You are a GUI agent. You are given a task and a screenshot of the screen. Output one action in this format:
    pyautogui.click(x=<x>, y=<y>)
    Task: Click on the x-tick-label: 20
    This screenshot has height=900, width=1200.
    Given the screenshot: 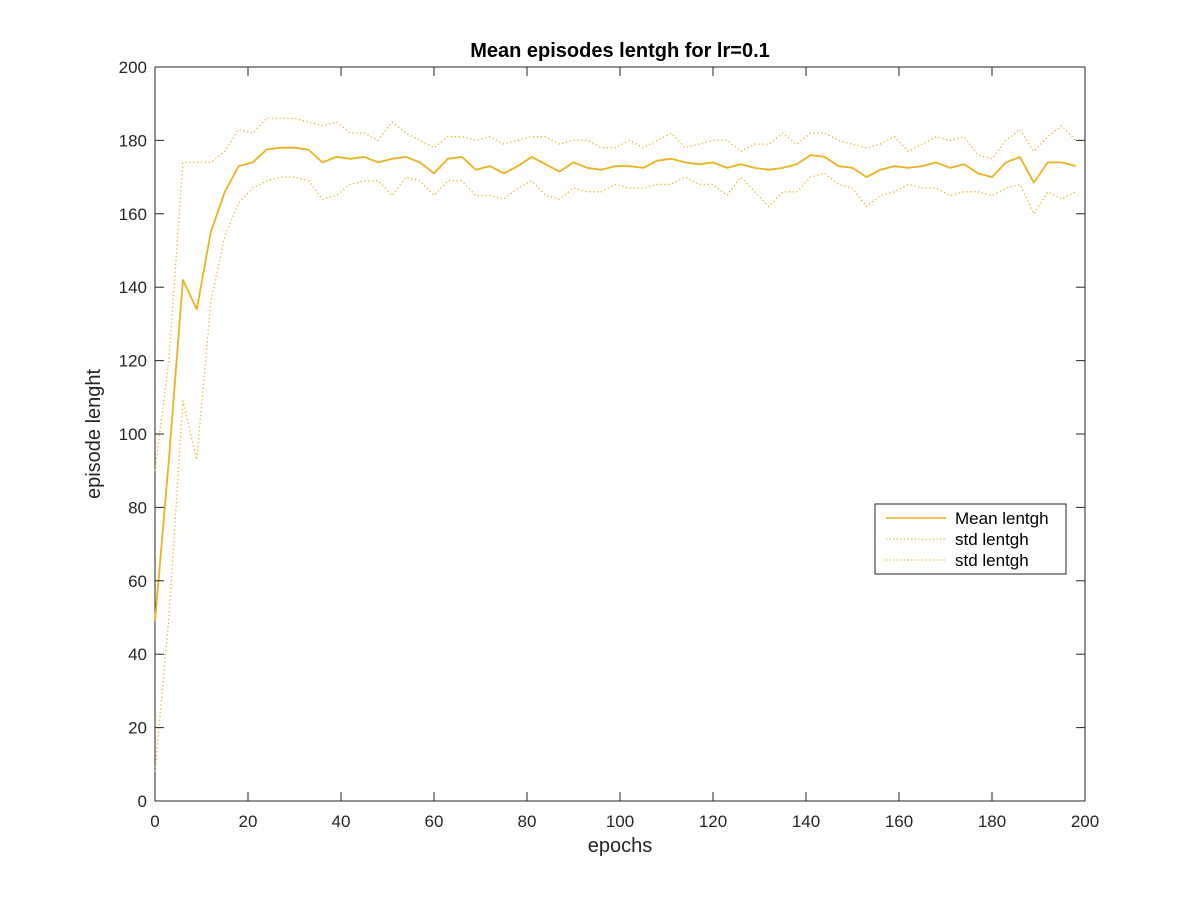 What is the action you would take?
    pyautogui.click(x=248, y=821)
    